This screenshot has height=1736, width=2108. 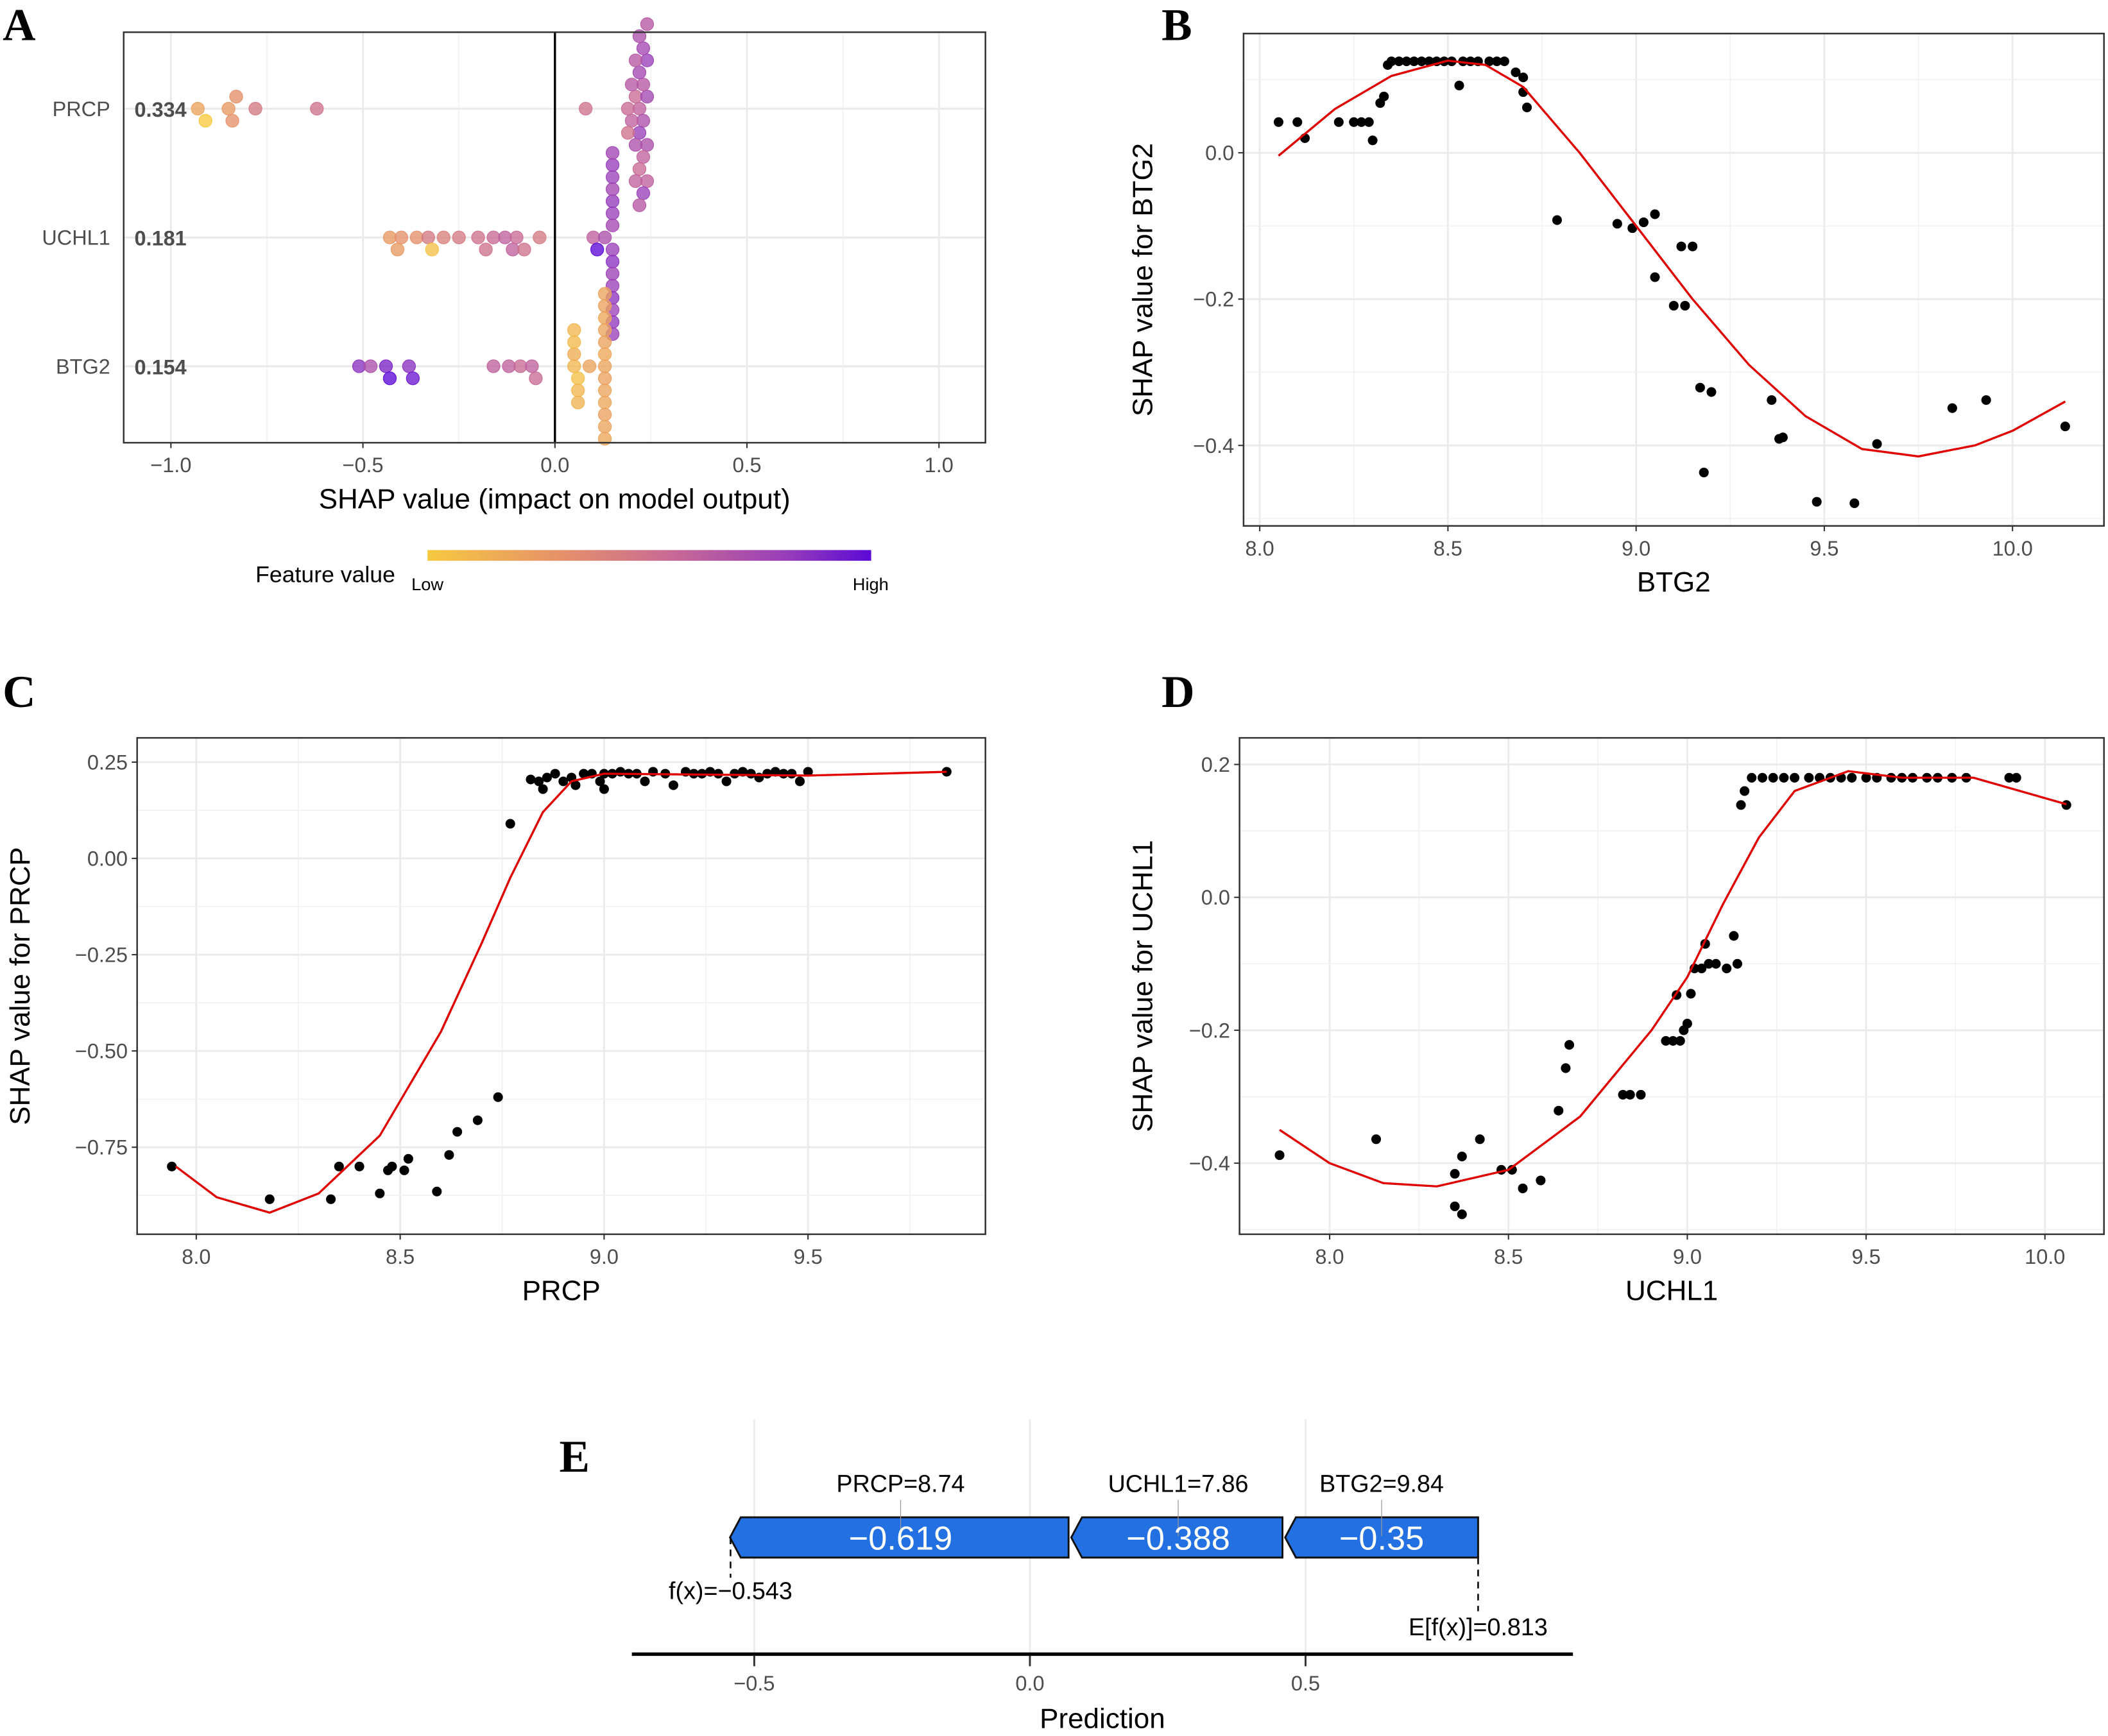 What do you see at coordinates (1177, 692) in the screenshot?
I see `panel-label-d: D` at bounding box center [1177, 692].